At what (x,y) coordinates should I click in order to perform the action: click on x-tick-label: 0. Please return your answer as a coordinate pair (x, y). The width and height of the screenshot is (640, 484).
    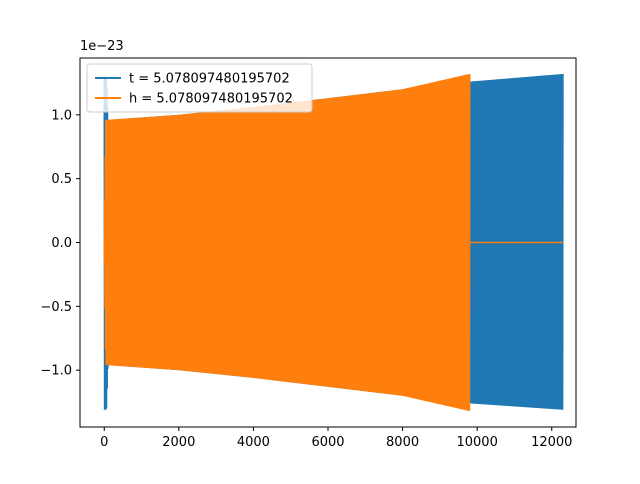
    Looking at the image, I should click on (104, 442).